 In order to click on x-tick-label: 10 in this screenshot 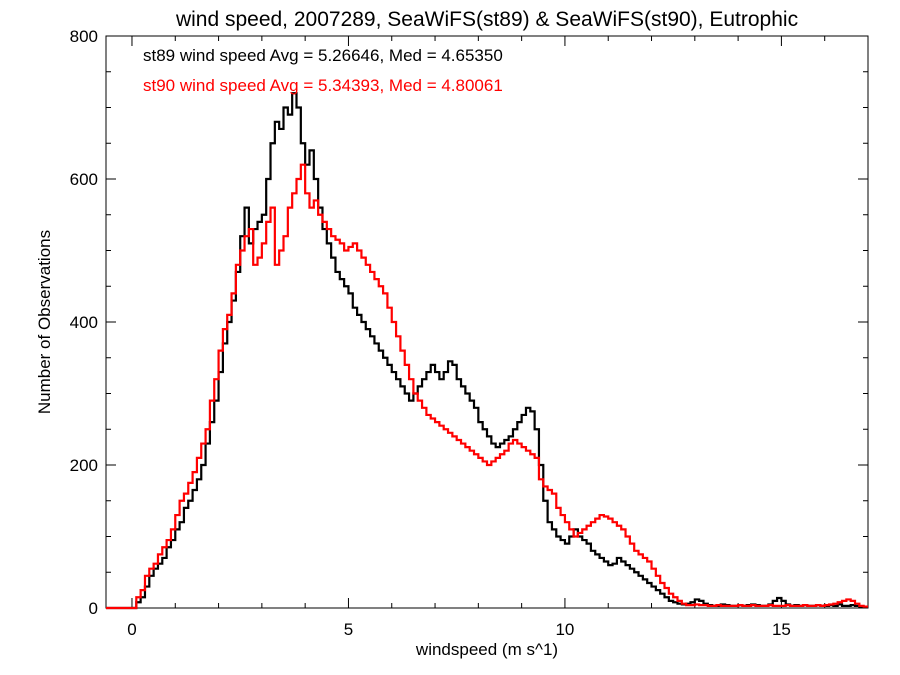, I will do `click(564, 629)`.